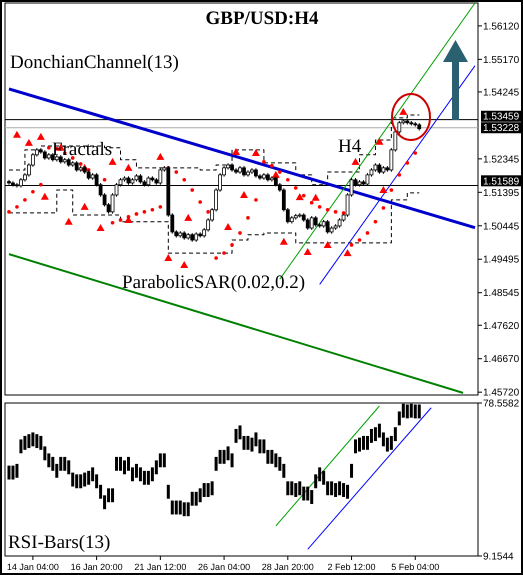  What do you see at coordinates (501, 193) in the screenshot?
I see `y-tick-label: 1.51395` at bounding box center [501, 193].